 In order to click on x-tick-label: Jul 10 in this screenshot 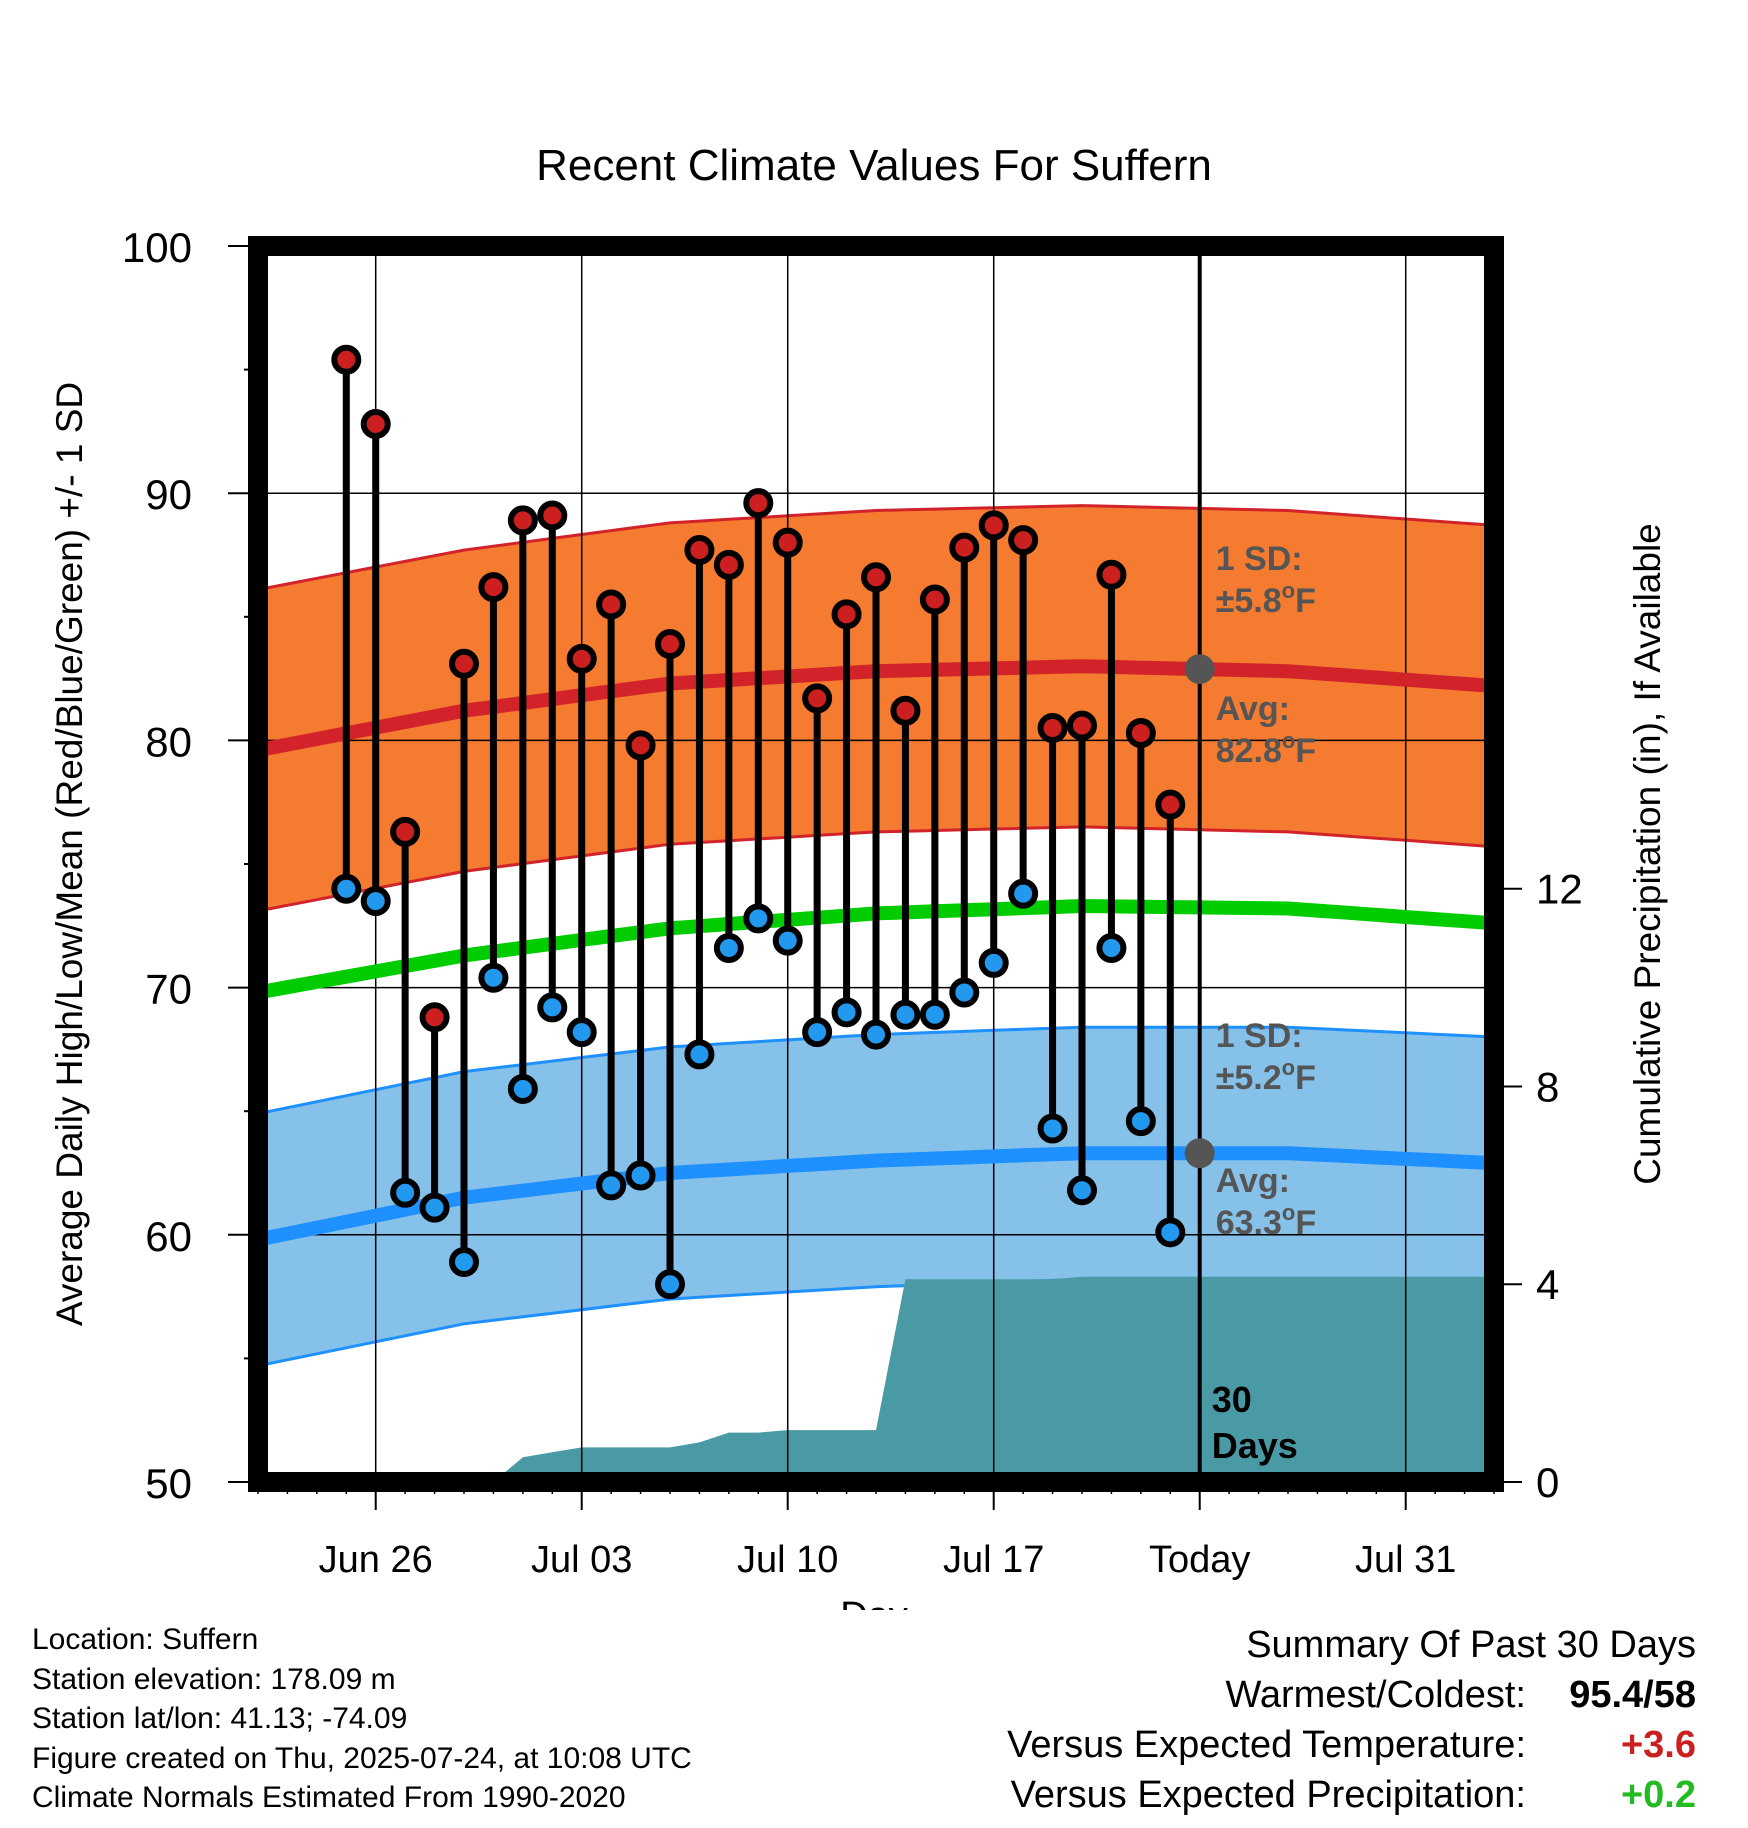, I will do `click(787, 1560)`.